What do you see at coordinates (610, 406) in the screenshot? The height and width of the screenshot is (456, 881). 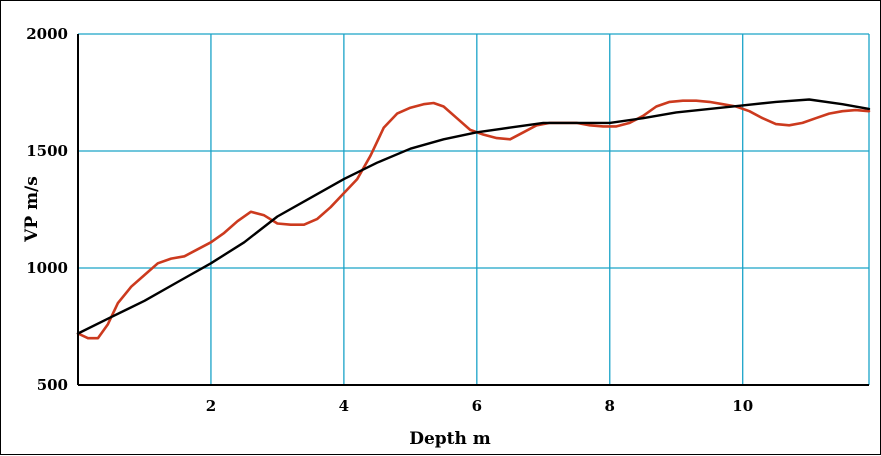 I see `x-tick-label: 8` at bounding box center [610, 406].